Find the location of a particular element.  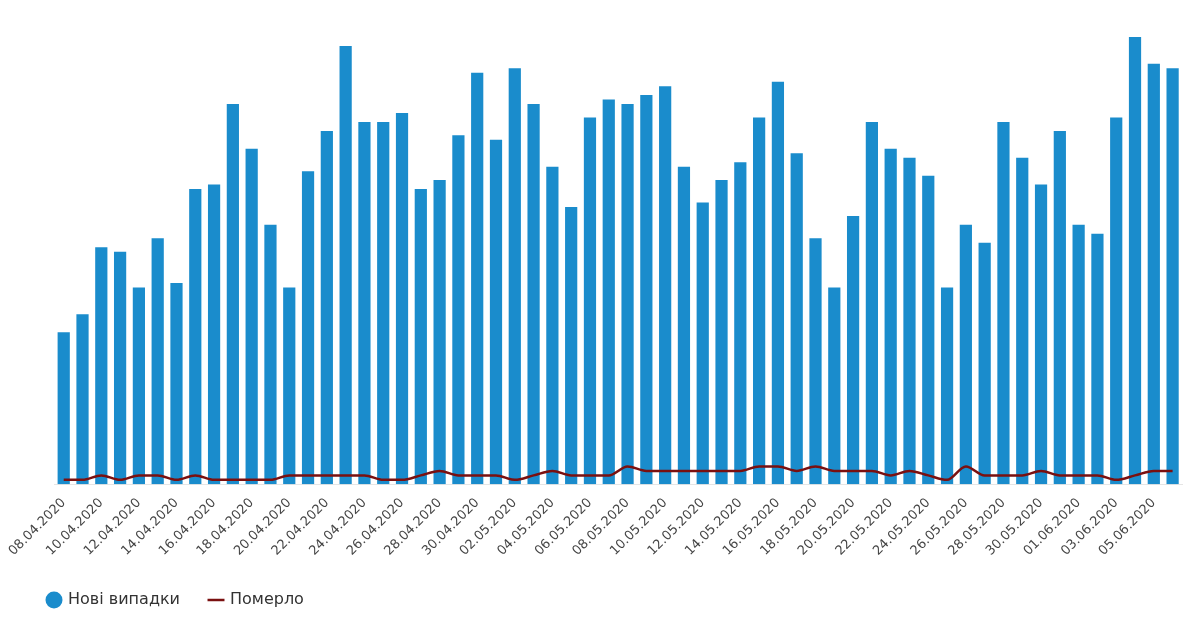

legend-label: Померло is located at coordinates (267, 599).